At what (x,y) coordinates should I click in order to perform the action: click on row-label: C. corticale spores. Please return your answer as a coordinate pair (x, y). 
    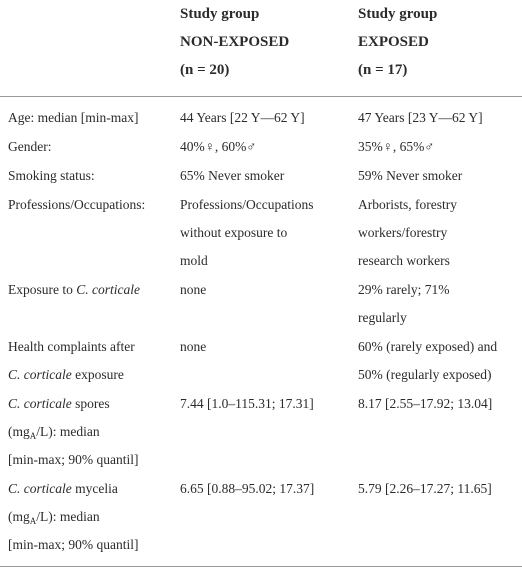
    Looking at the image, I should click on (59, 404).